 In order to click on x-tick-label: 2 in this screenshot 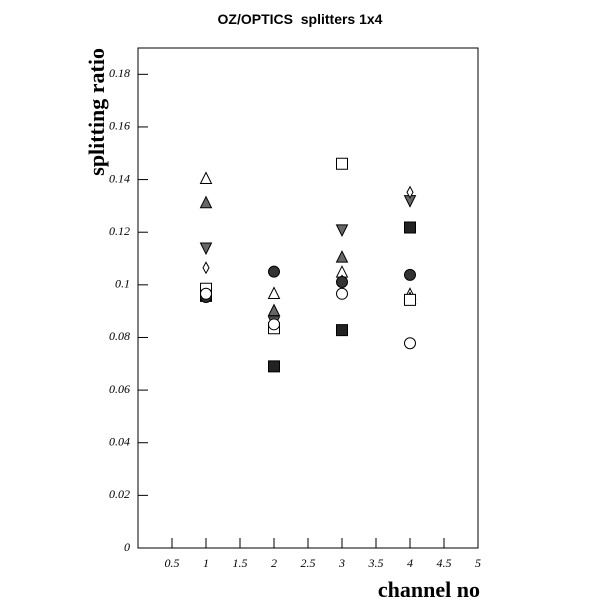, I will do `click(274, 563)`.